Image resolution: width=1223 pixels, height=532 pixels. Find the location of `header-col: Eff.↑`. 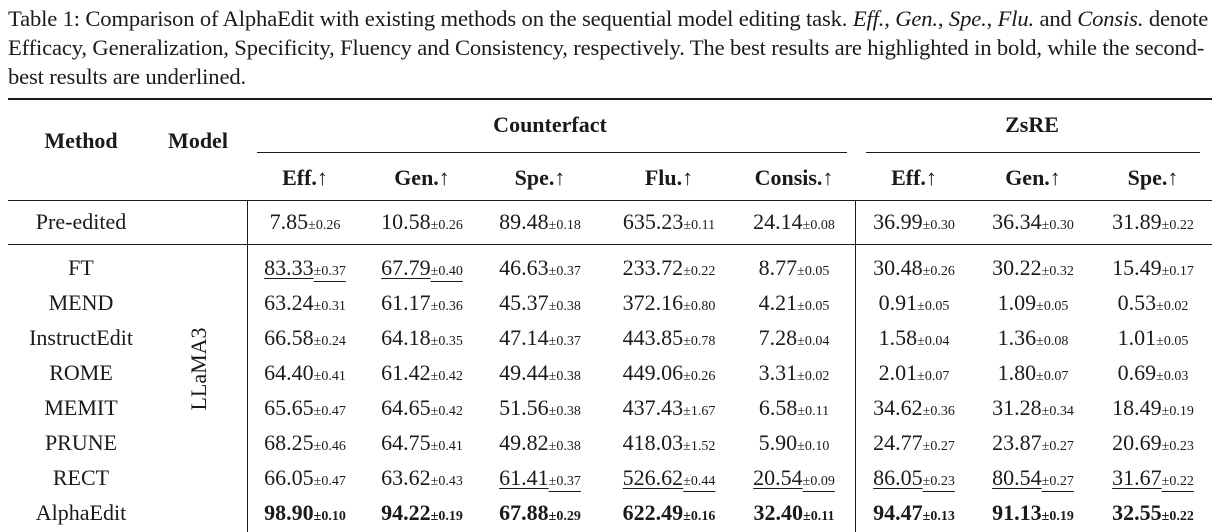

header-col: Eff.↑ is located at coordinates (914, 177).